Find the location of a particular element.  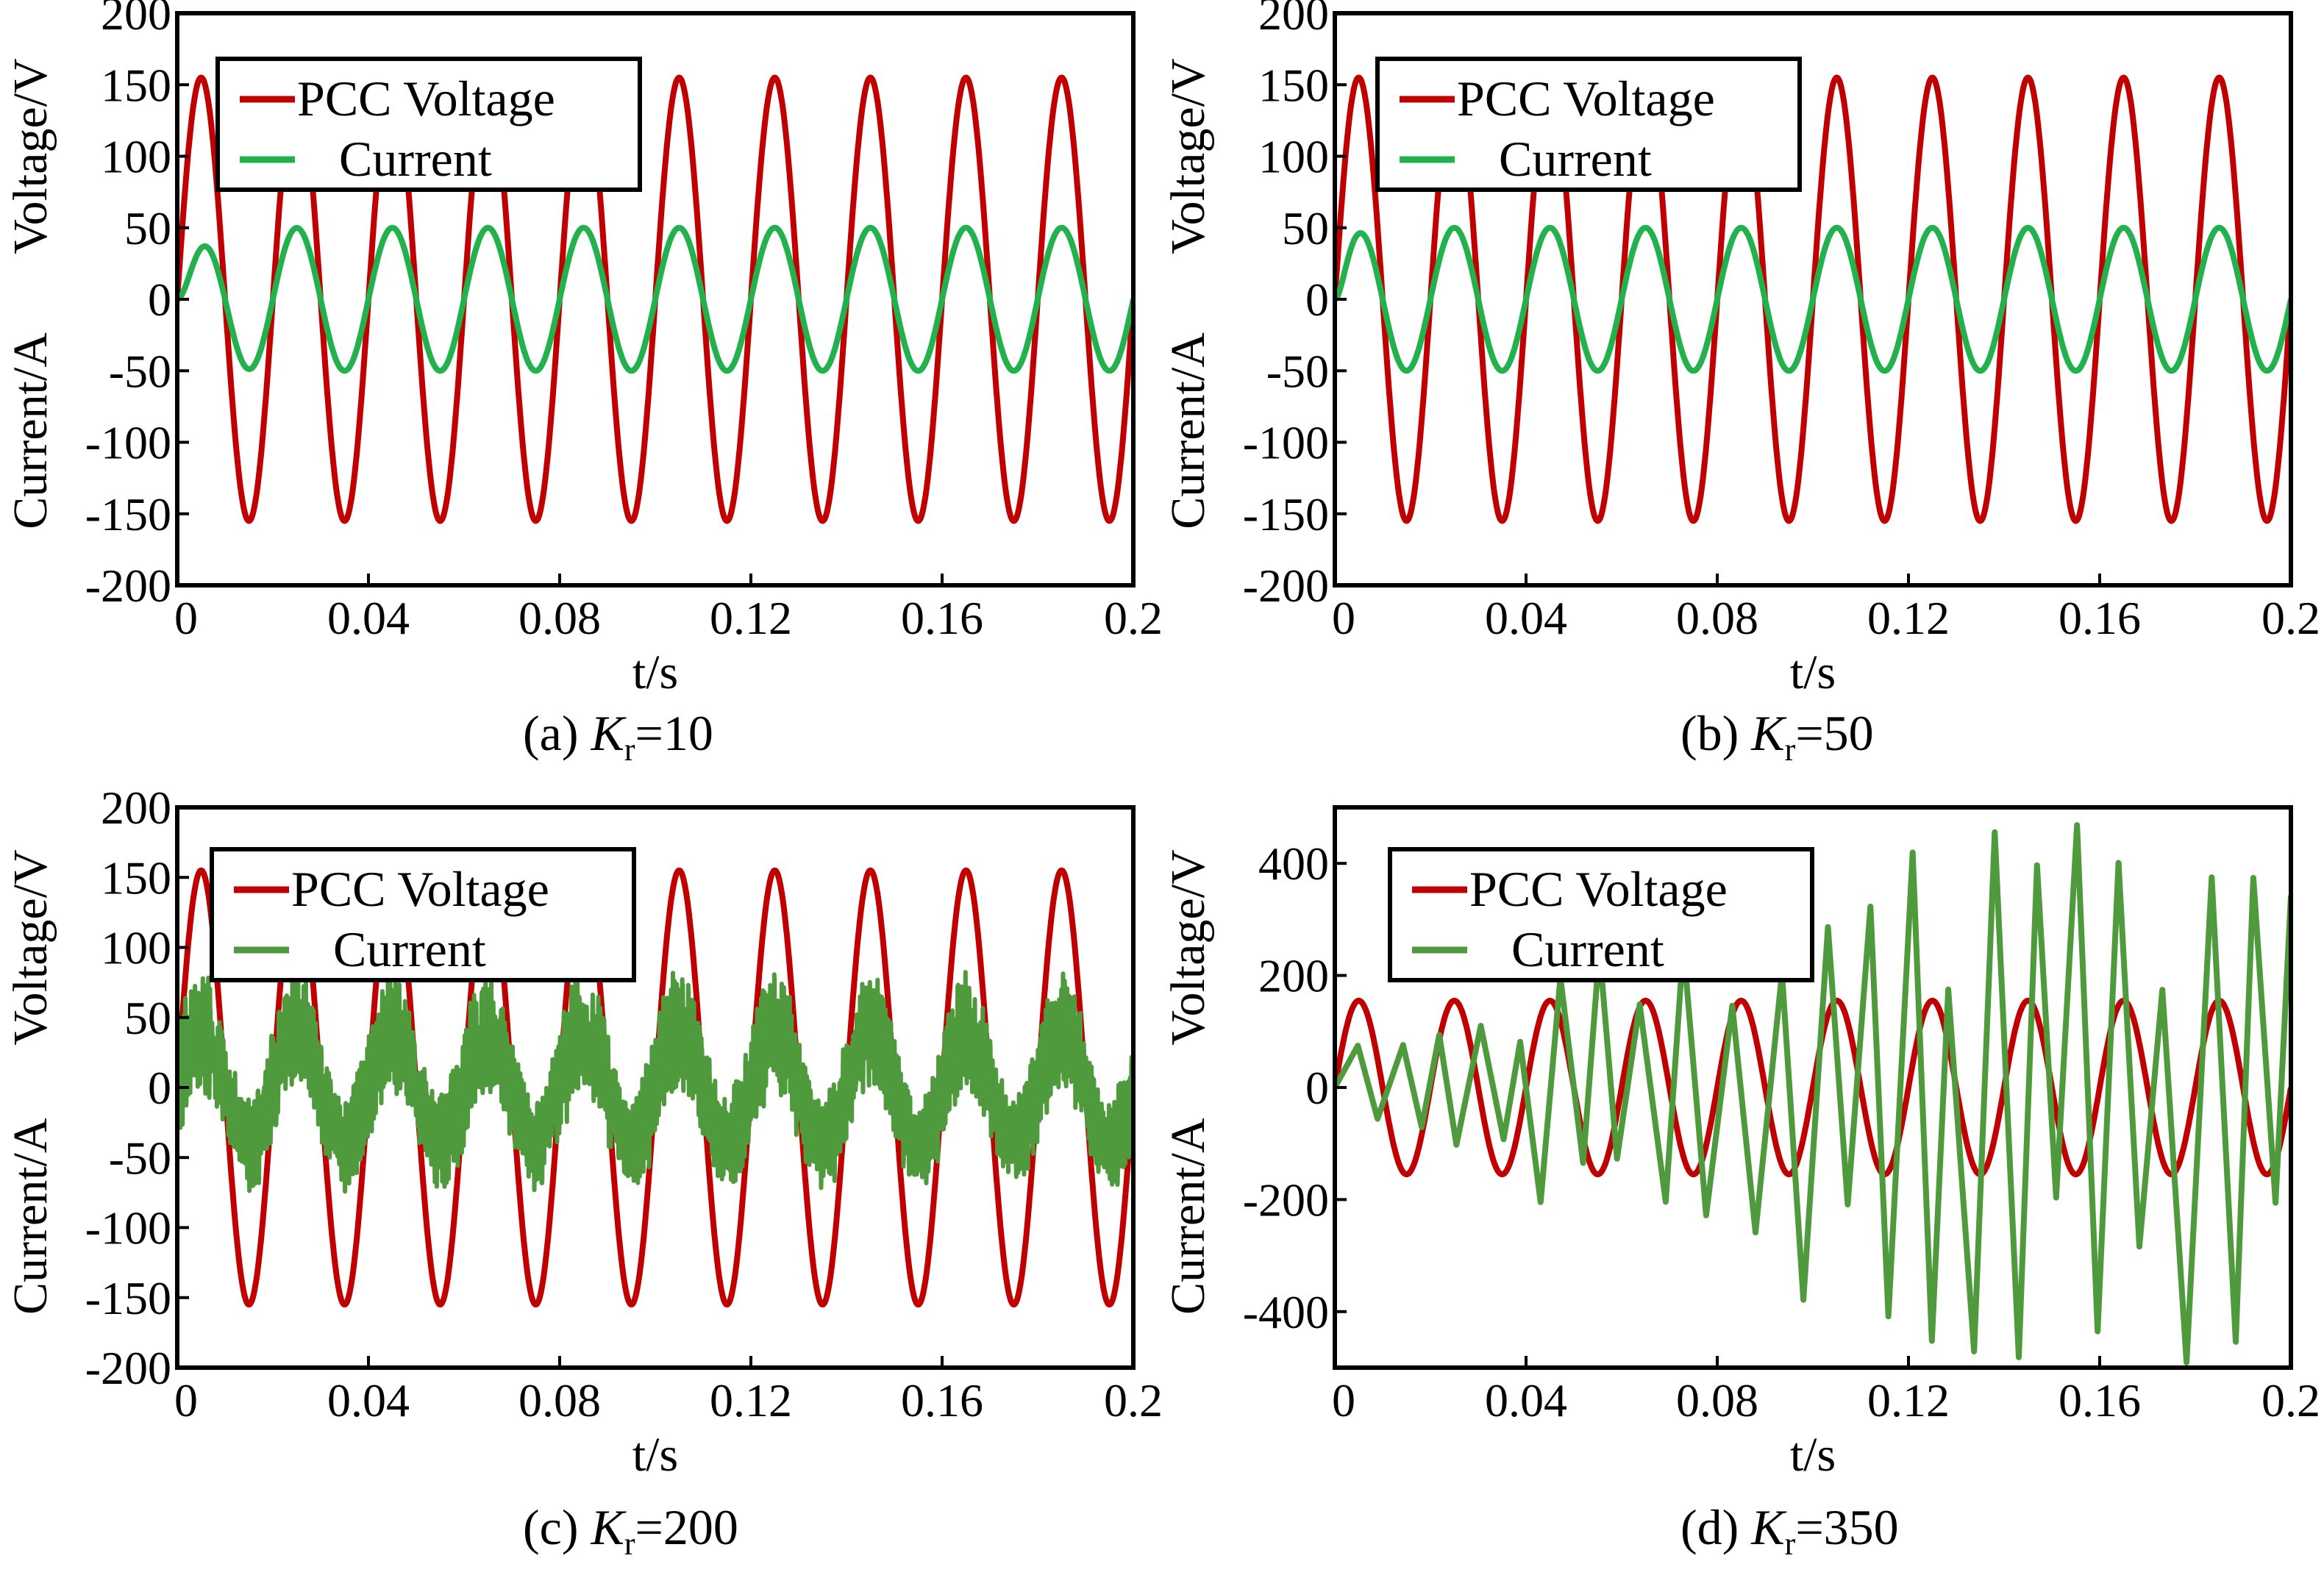

caption-prefix: (a) is located at coordinates (557, 733).